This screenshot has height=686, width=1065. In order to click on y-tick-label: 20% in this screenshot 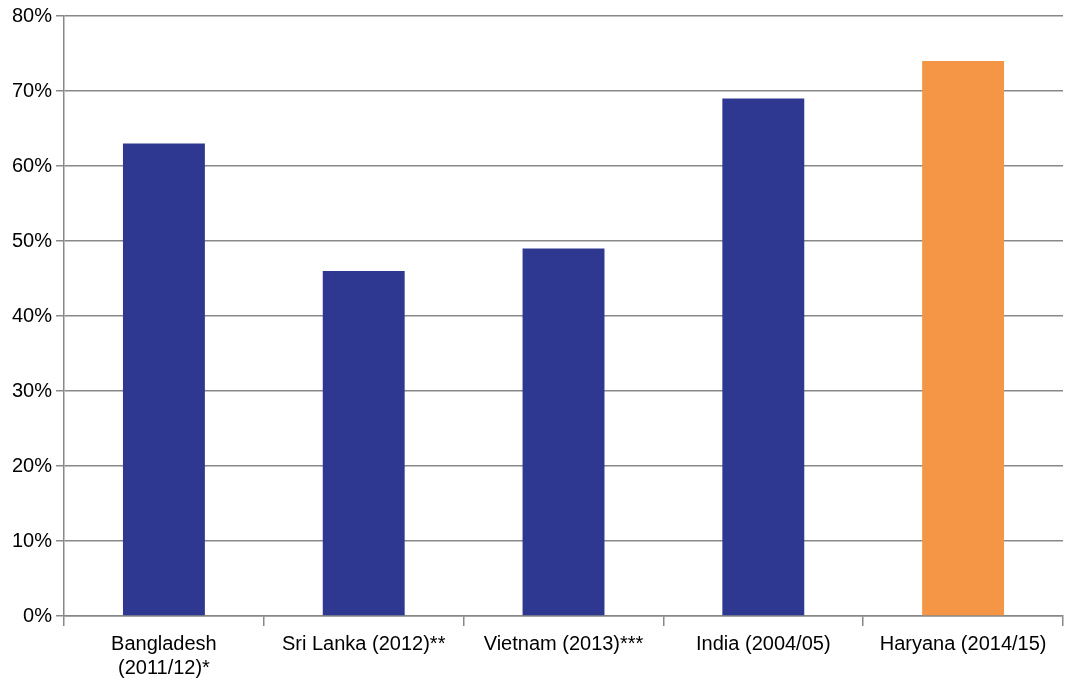, I will do `click(32, 464)`.